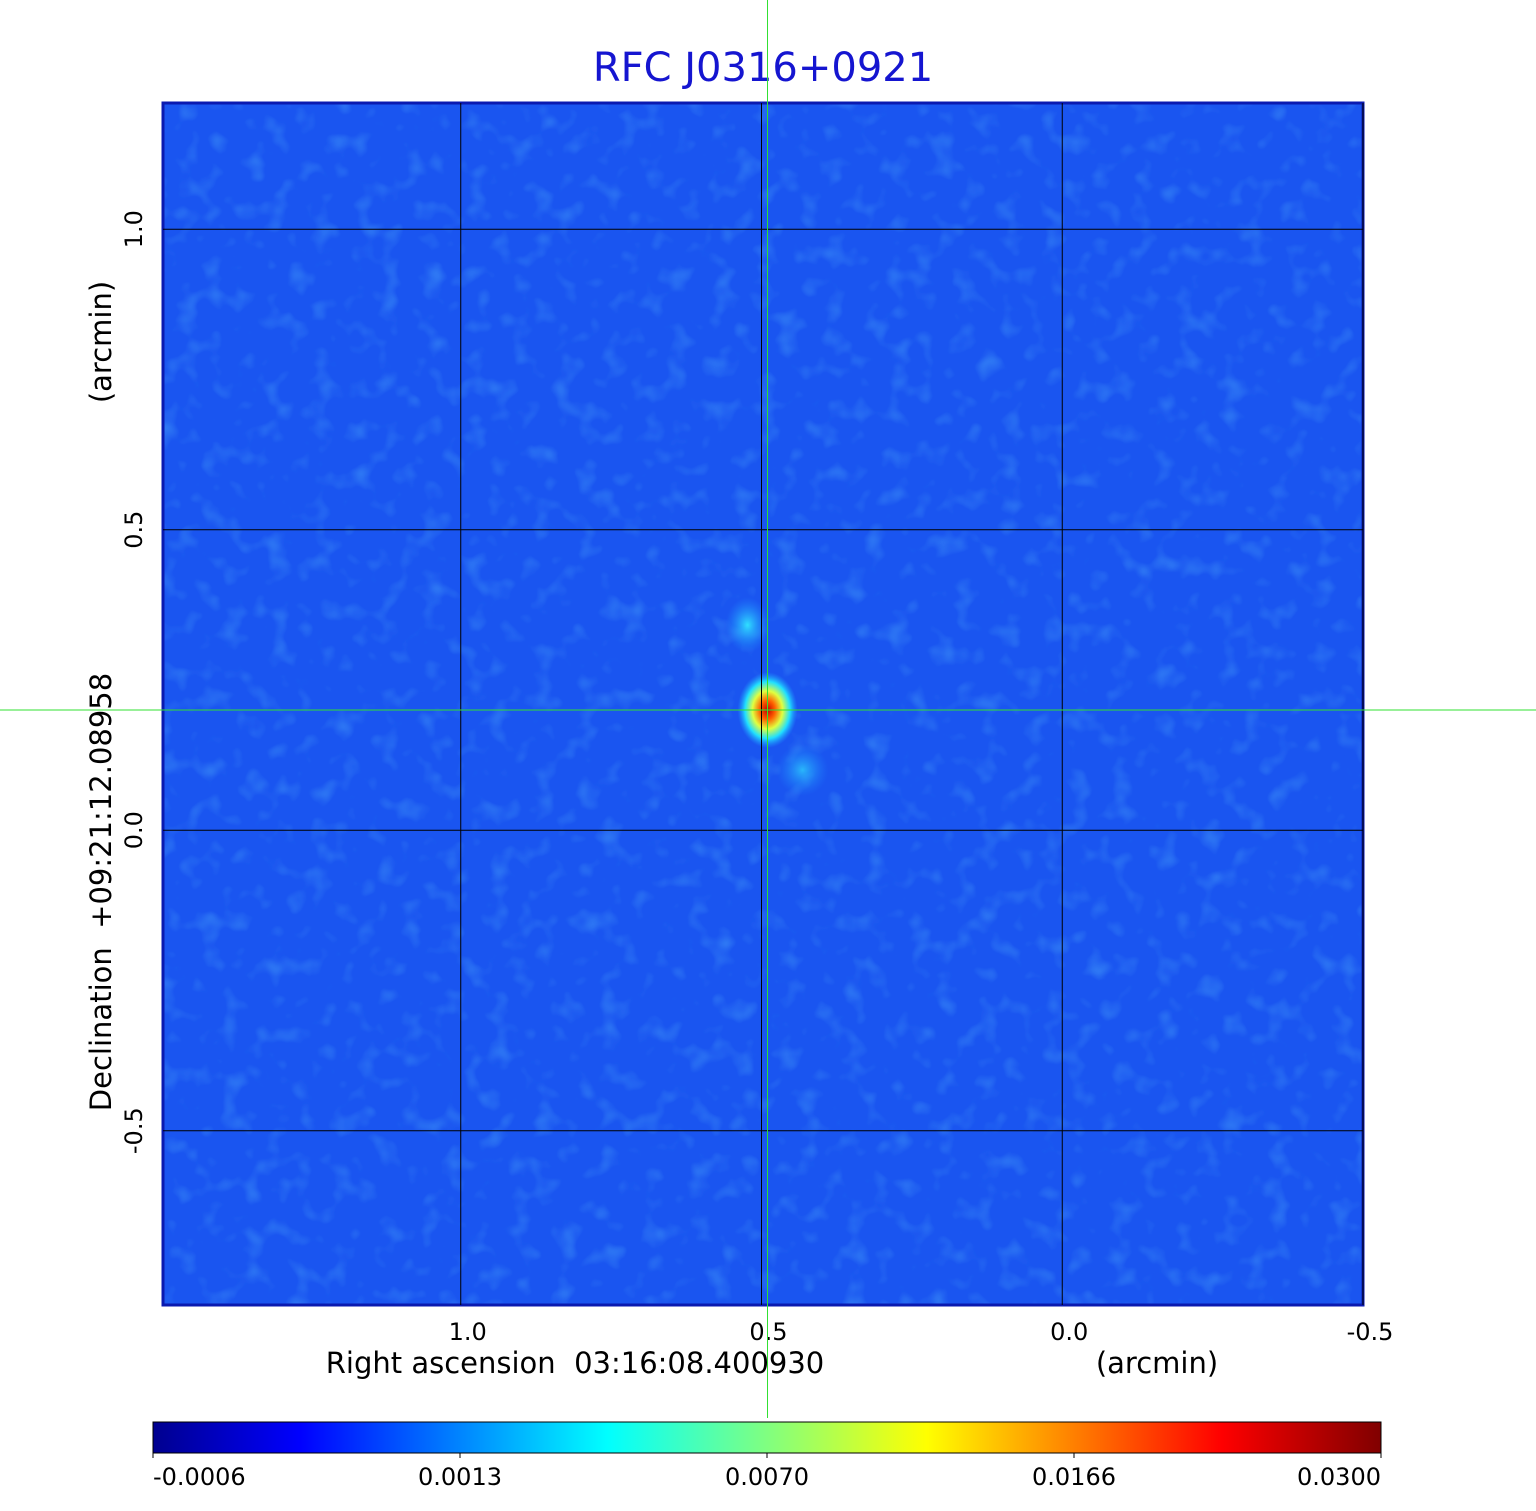 The width and height of the screenshot is (1536, 1511). What do you see at coordinates (134, 229) in the screenshot?
I see `y-tick-label: 1.0` at bounding box center [134, 229].